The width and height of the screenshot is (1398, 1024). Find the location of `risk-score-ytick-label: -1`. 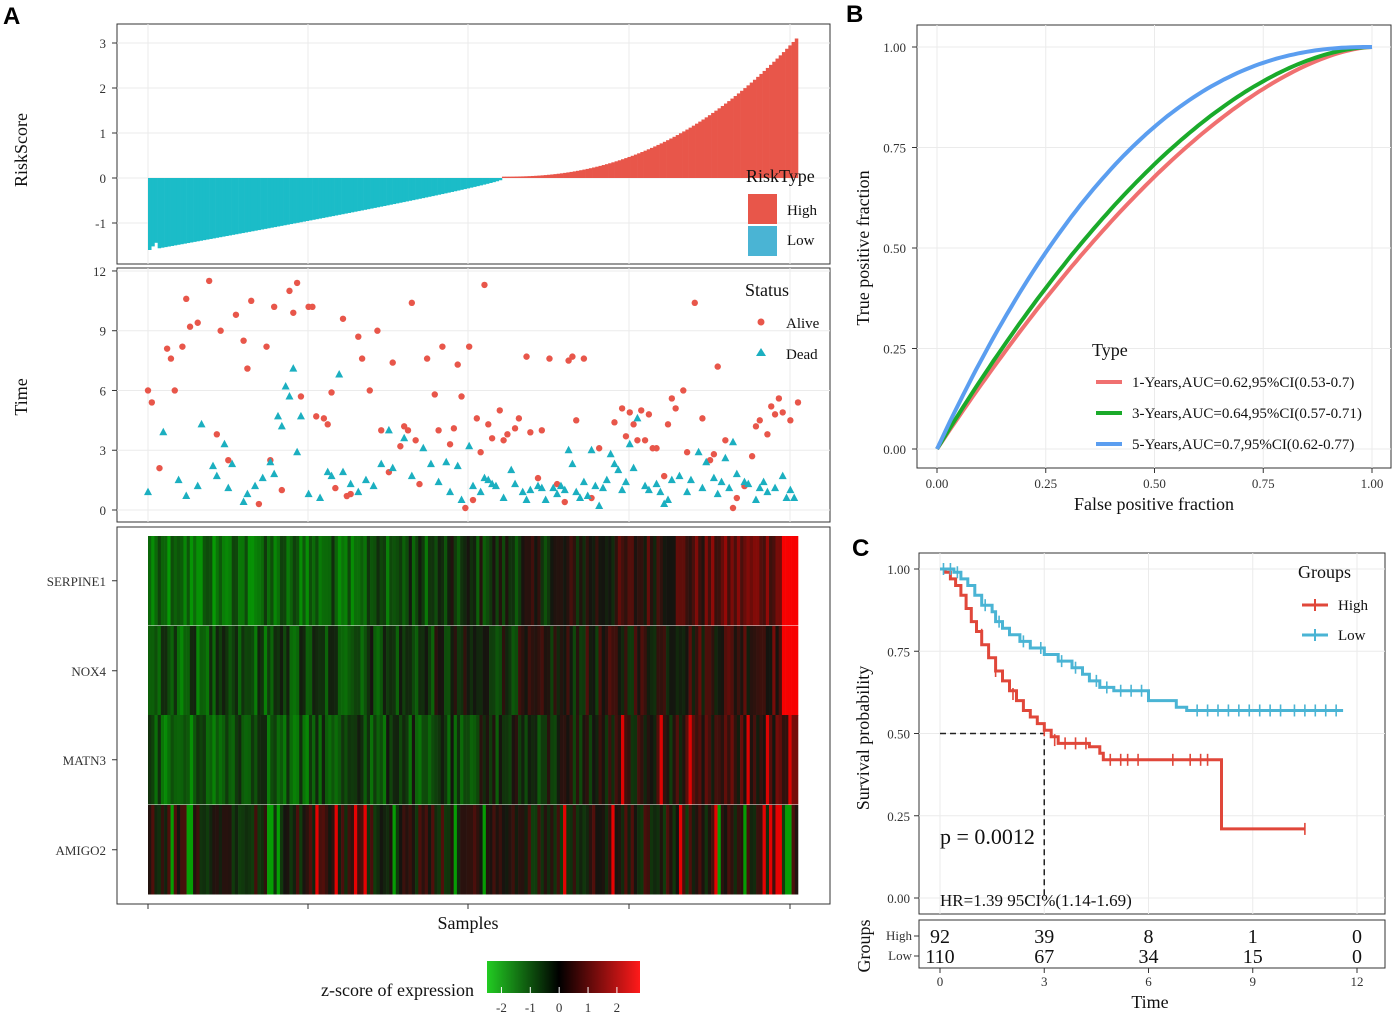

risk-score-ytick-label: -1 is located at coordinates (100, 223).